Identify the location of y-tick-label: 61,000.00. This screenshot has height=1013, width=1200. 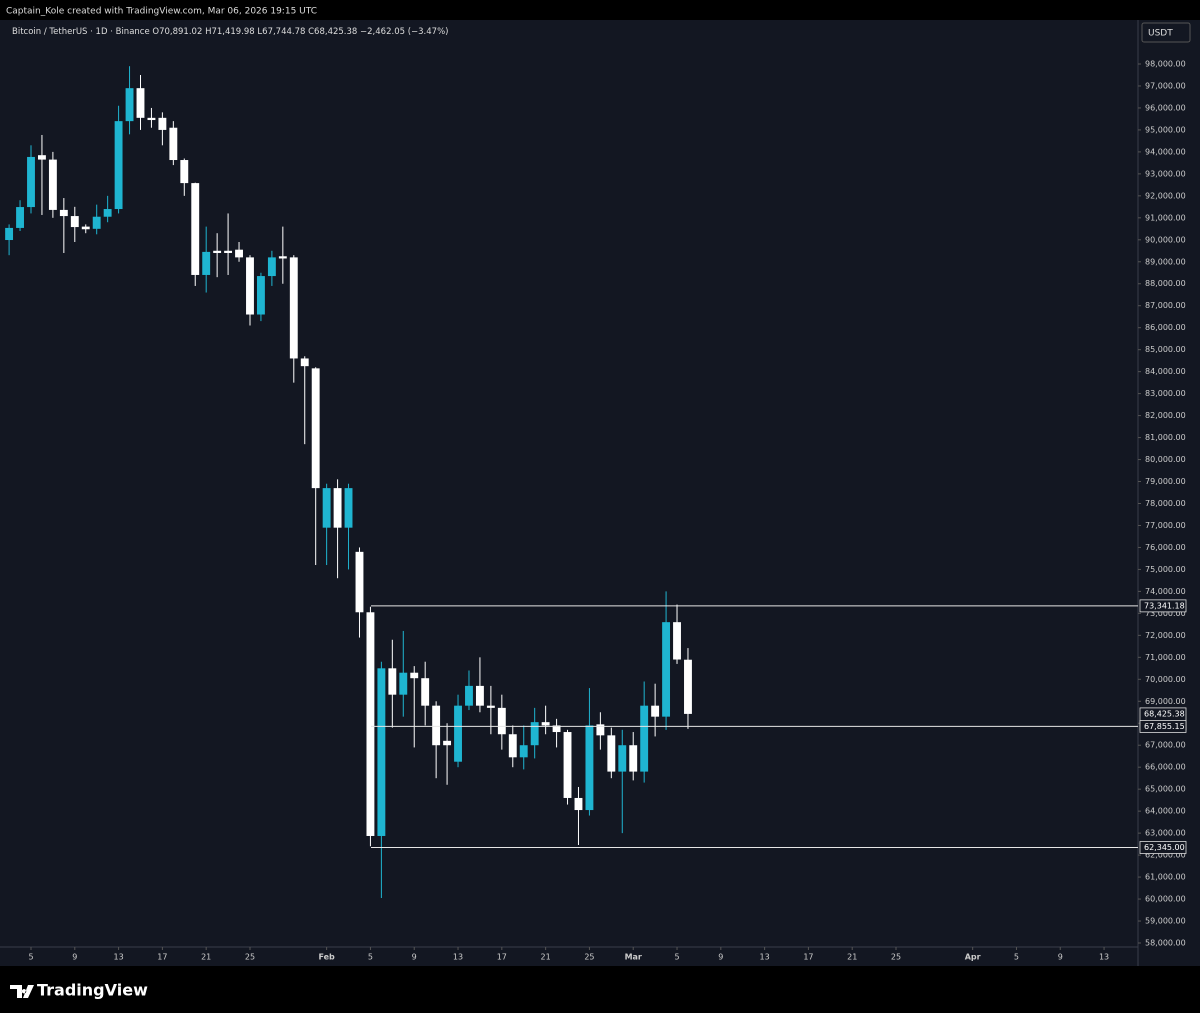
(1165, 877).